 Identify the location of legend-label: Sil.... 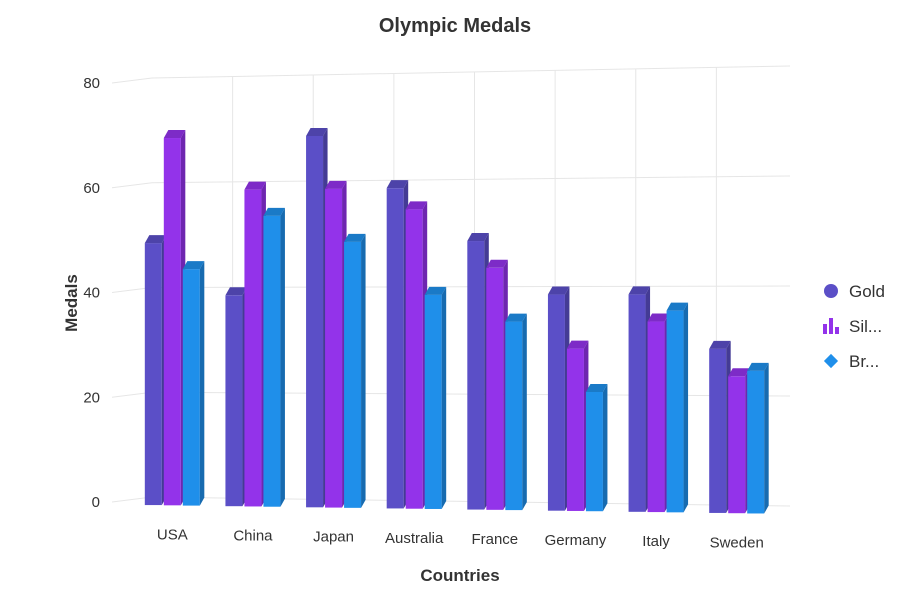
(865, 326).